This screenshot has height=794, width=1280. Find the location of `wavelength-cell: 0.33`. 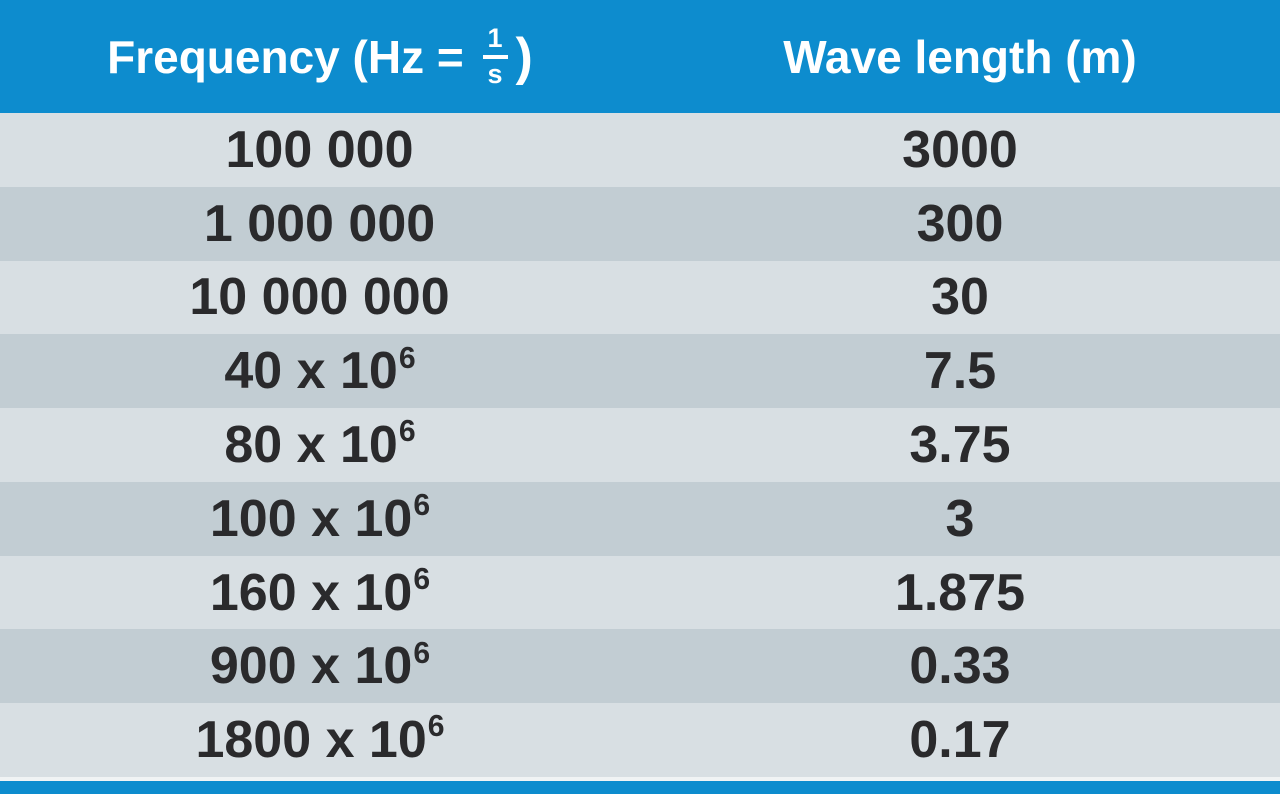

wavelength-cell: 0.33 is located at coordinates (960, 666).